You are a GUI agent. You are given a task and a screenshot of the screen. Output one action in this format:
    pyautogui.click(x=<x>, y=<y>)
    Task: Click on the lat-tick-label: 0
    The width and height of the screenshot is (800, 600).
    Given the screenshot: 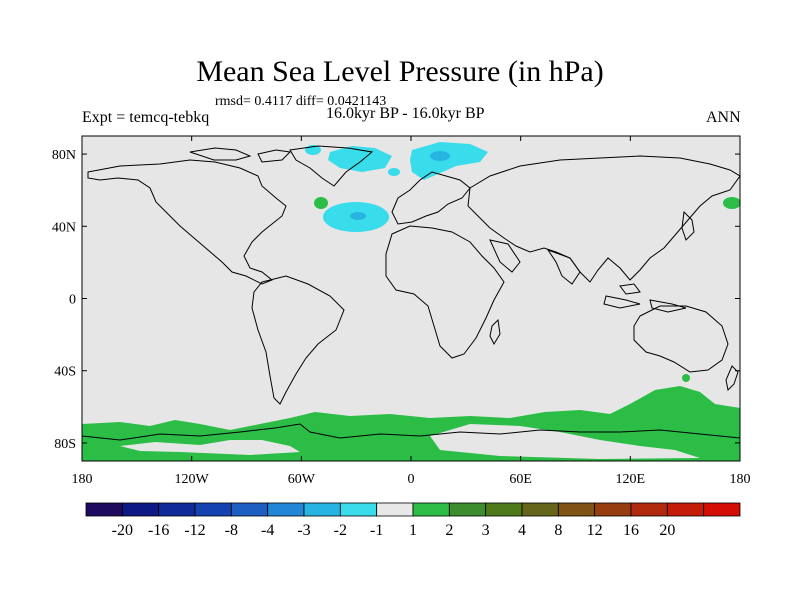 What is the action you would take?
    pyautogui.click(x=72, y=300)
    